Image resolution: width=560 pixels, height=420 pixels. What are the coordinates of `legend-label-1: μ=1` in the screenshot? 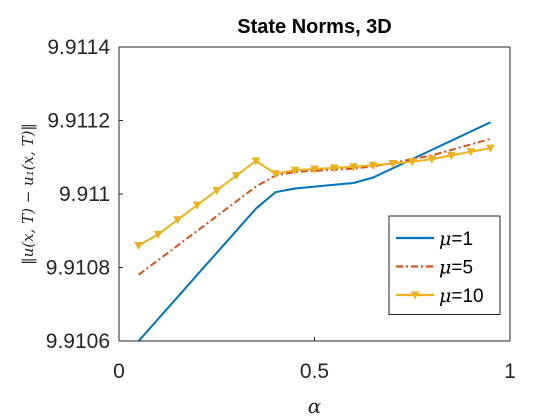 It's located at (456, 239).